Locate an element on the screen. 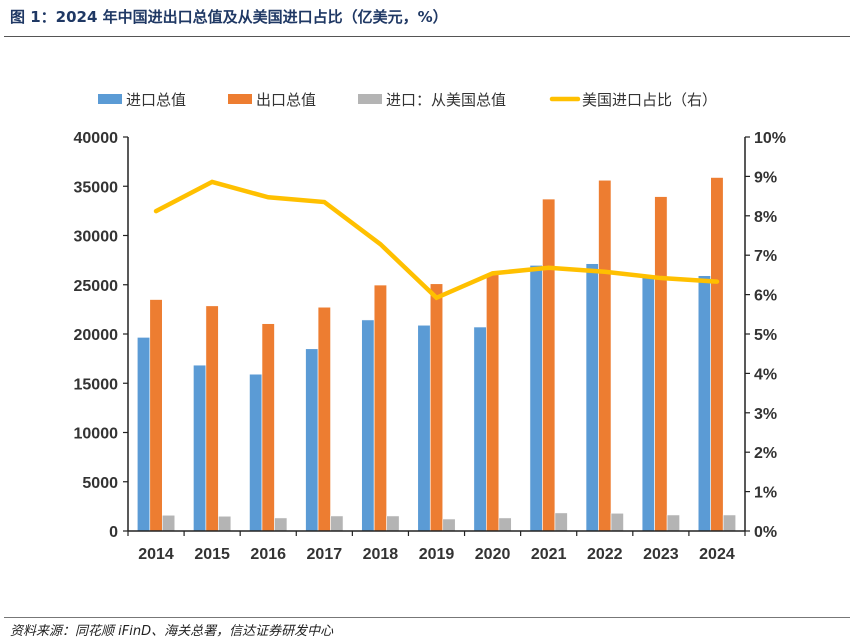 This screenshot has width=855, height=642. left-tick-label: 15000 is located at coordinates (96, 384).